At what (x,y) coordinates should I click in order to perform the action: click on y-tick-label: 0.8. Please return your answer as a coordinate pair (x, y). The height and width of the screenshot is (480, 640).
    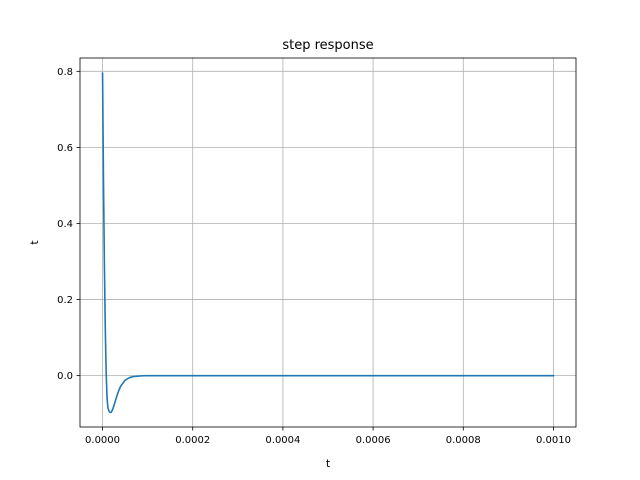
    Looking at the image, I should click on (65, 72).